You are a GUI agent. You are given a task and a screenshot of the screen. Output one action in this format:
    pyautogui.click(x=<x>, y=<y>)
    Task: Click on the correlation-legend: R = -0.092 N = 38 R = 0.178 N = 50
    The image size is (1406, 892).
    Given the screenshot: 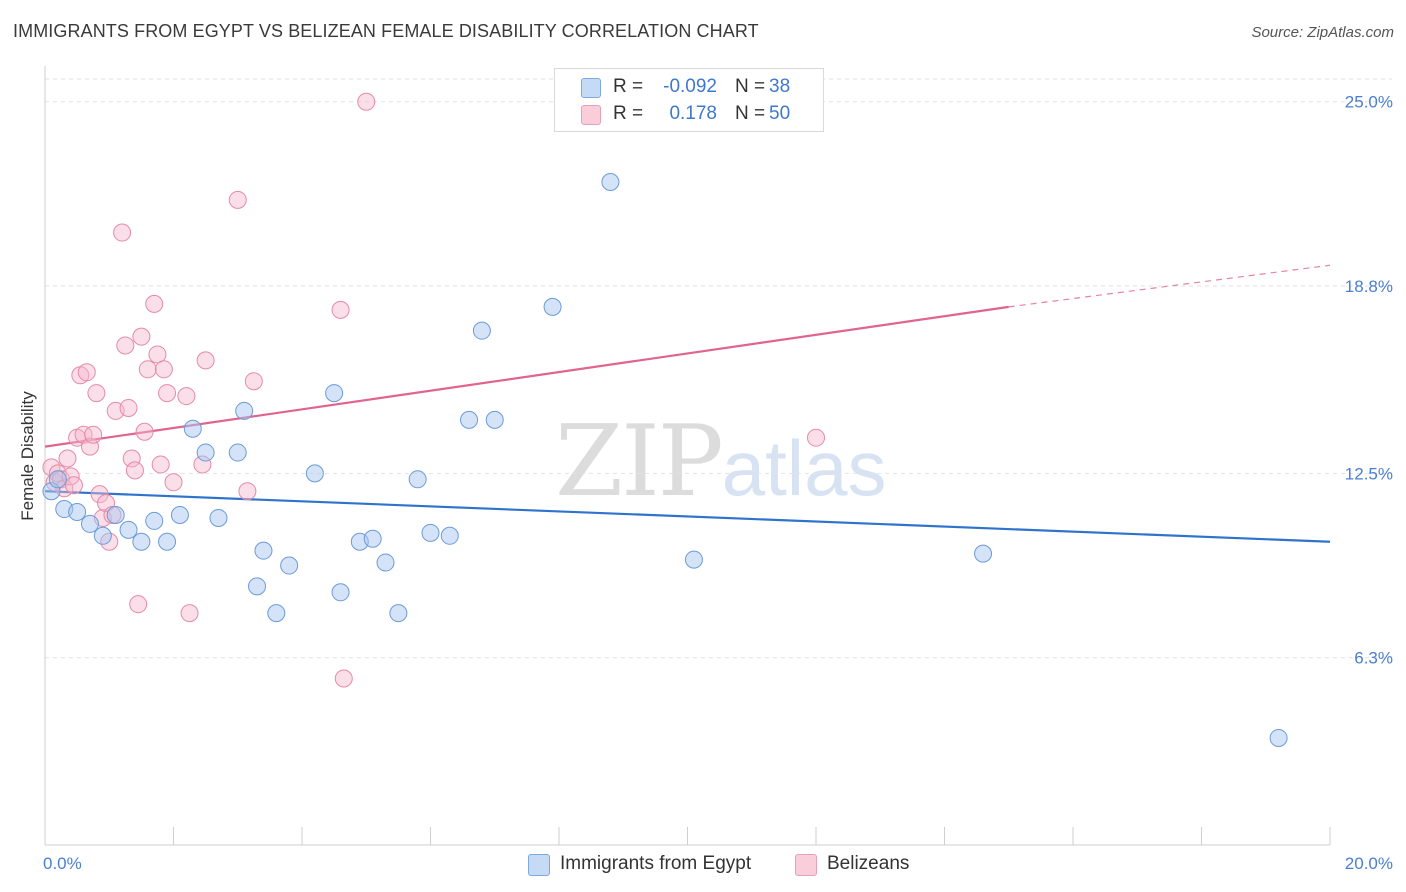 What is the action you would take?
    pyautogui.click(x=689, y=100)
    